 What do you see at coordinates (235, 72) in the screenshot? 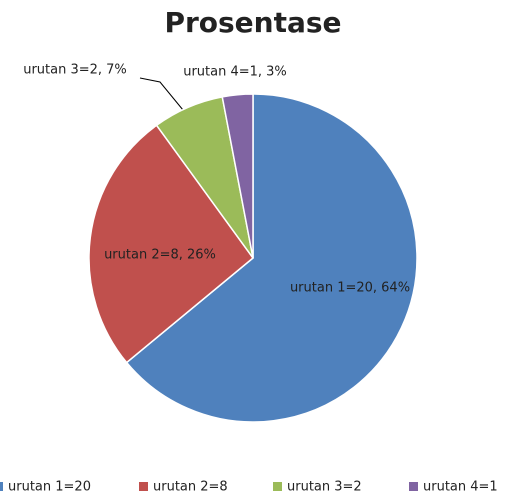
I see `data-label: urutan 4=1, 3%` at bounding box center [235, 72].